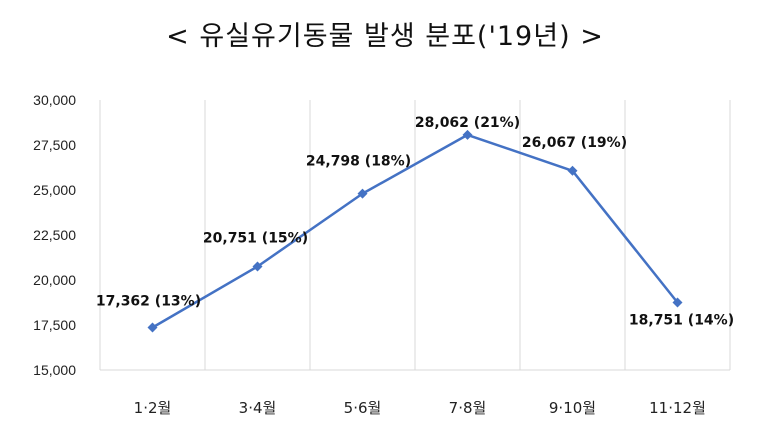 The image size is (770, 430). I want to click on x-tick-label: 3·4월, so click(258, 408).